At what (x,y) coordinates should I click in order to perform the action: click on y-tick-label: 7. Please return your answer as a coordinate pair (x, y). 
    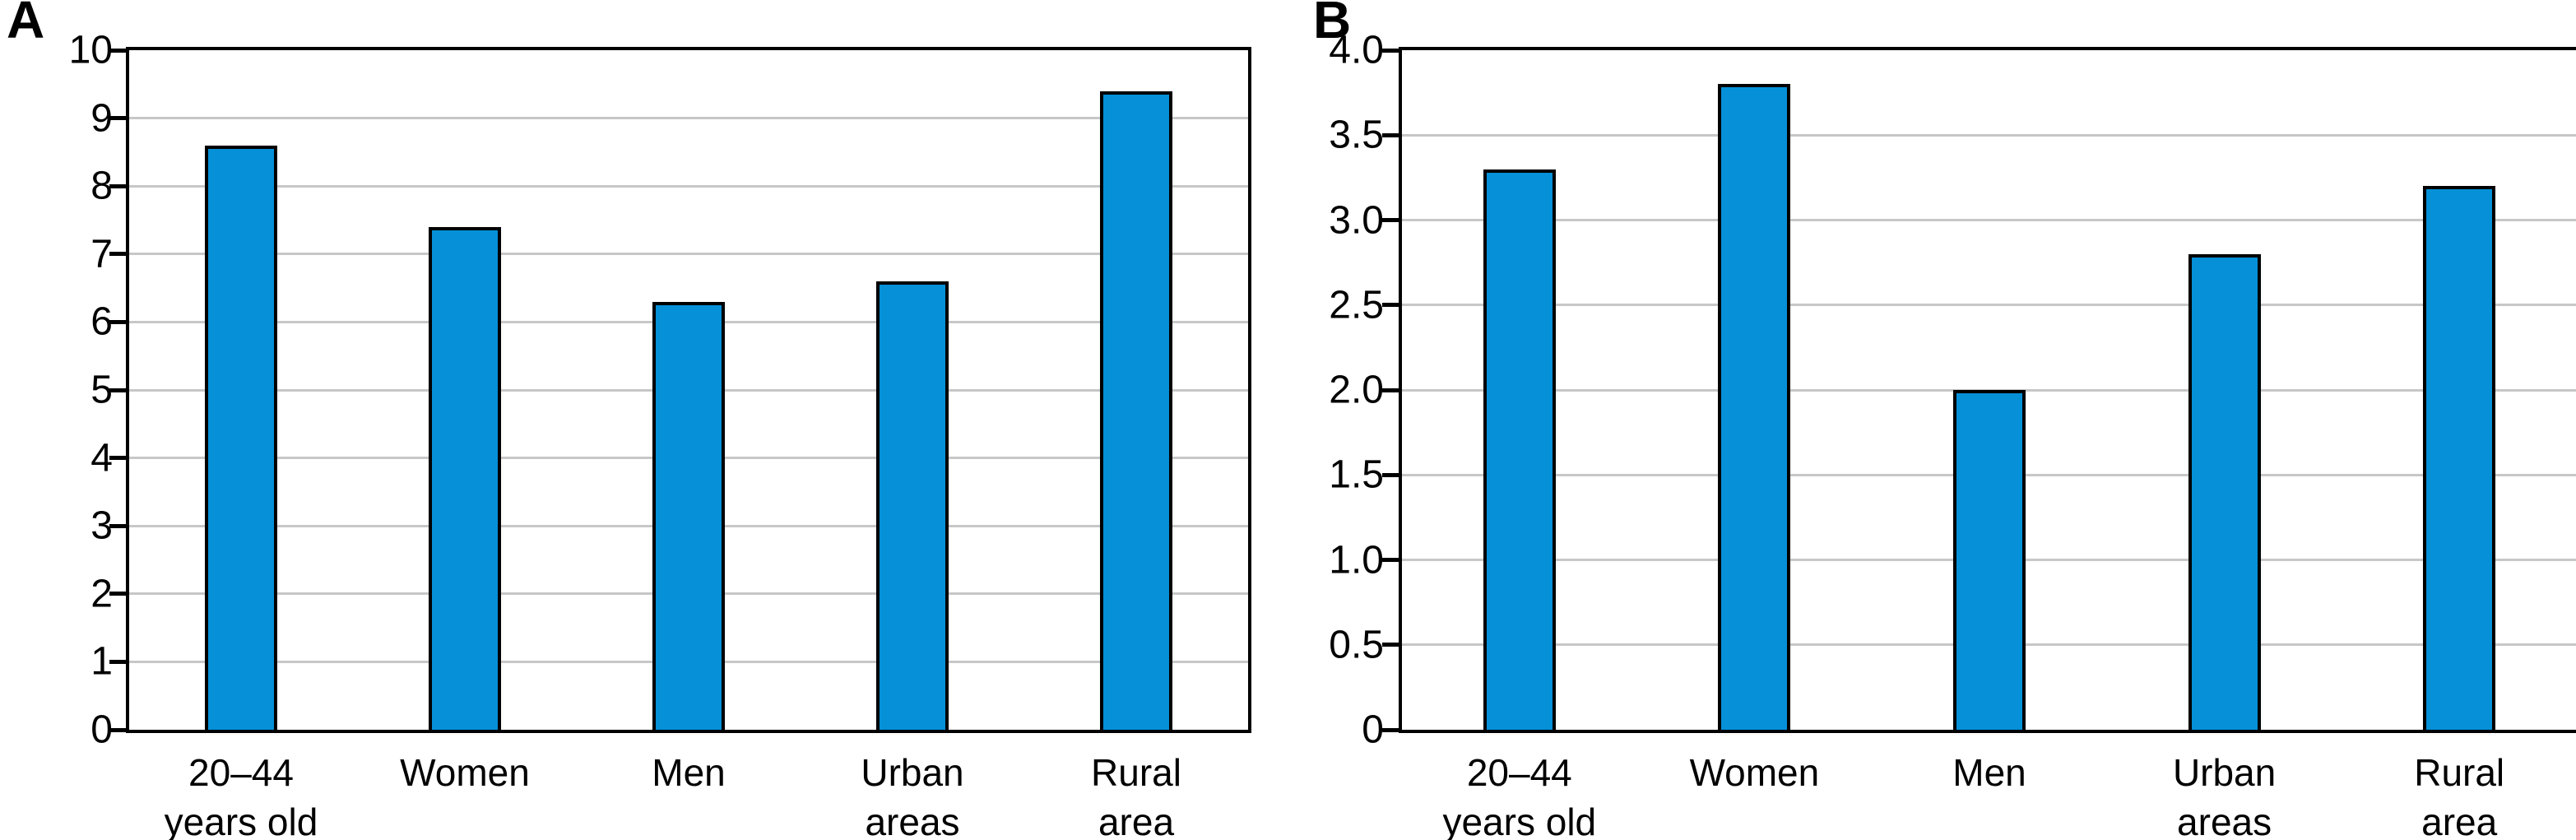
    Looking at the image, I should click on (102, 254).